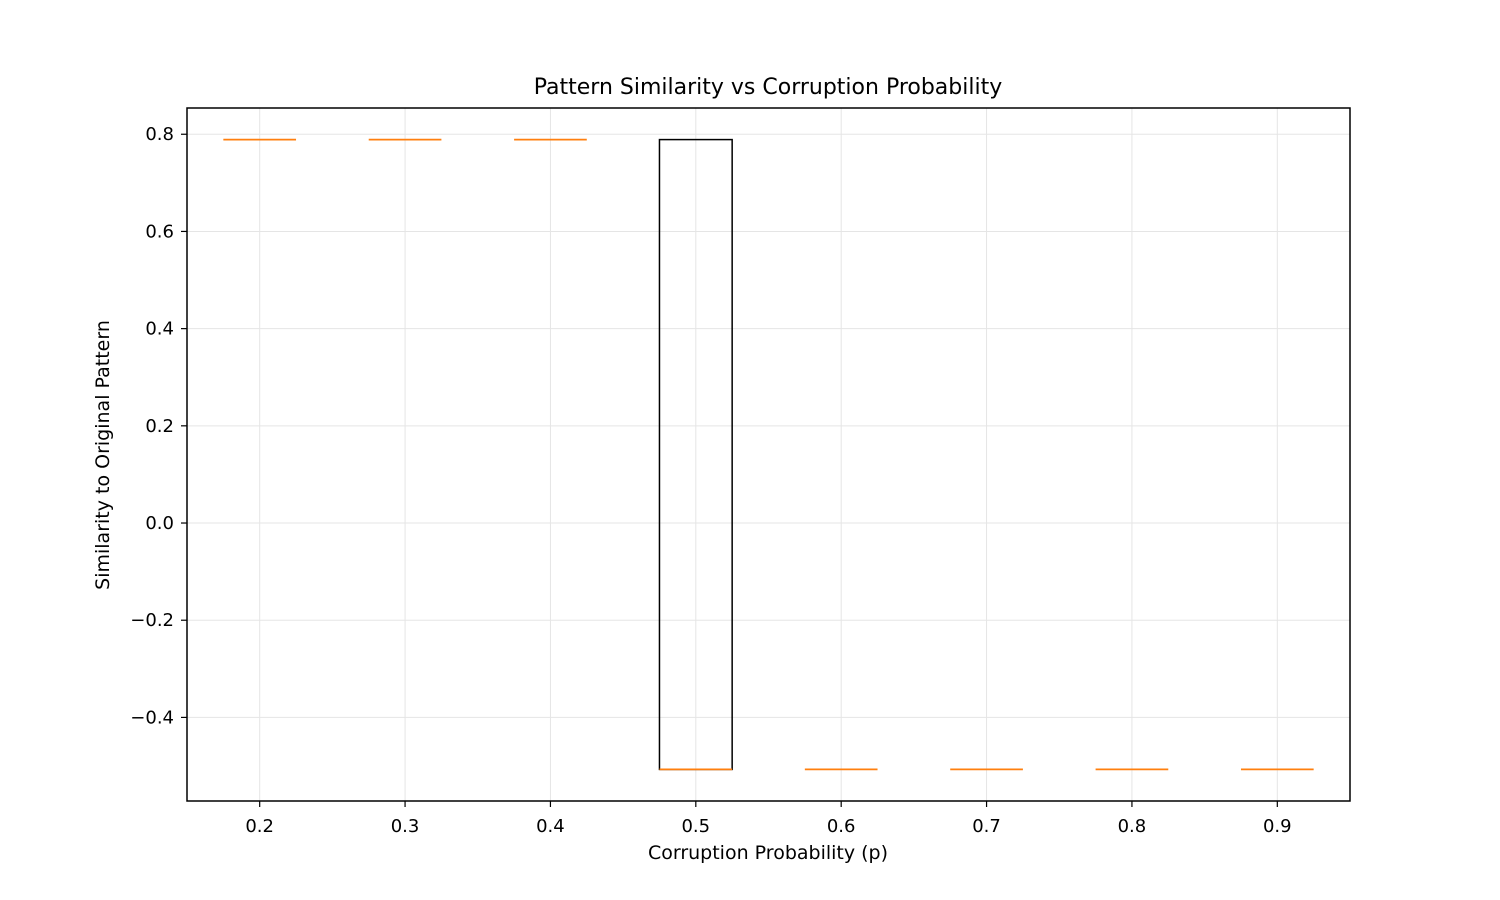 This screenshot has height=900, width=1500. What do you see at coordinates (768, 853) in the screenshot?
I see `x-axis-label: Corruption Probability (p)` at bounding box center [768, 853].